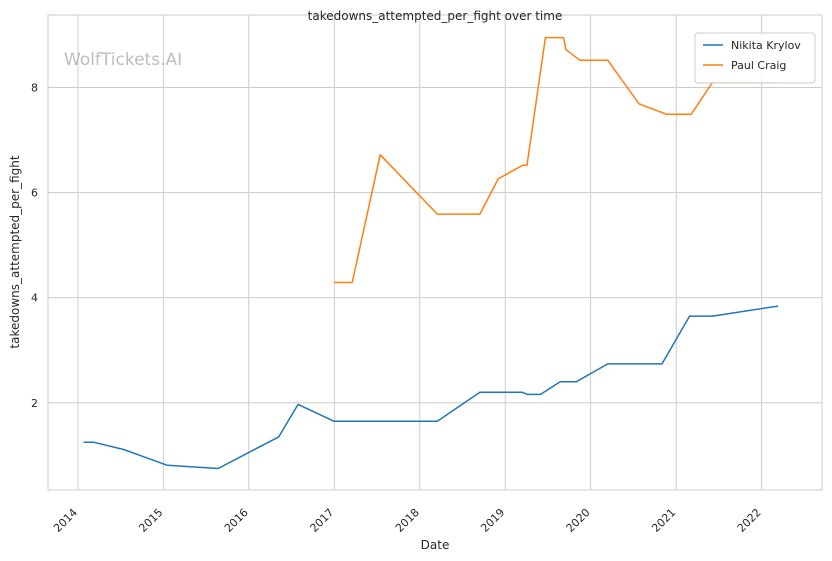 This screenshot has height=561, width=832. Describe the element at coordinates (749, 520) in the screenshot. I see `x-tick-label: 2022` at that location.